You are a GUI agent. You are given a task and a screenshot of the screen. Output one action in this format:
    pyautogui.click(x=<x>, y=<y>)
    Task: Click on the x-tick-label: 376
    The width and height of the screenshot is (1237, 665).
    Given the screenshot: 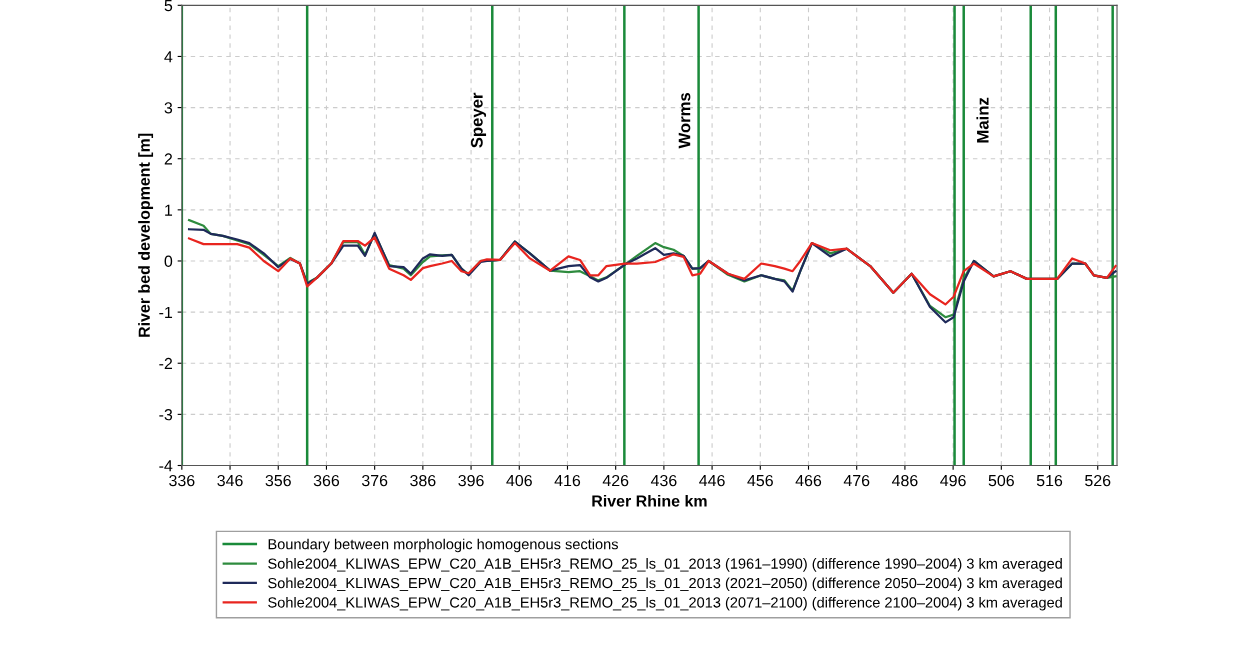 What is the action you would take?
    pyautogui.click(x=374, y=480)
    